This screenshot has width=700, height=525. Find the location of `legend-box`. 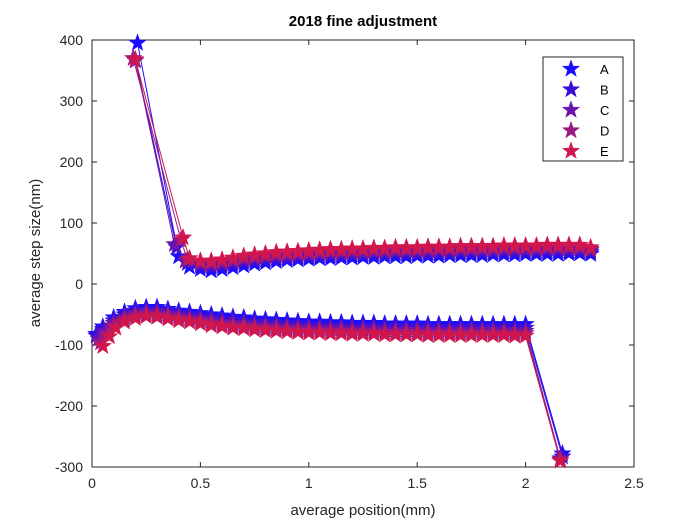

legend-box is located at coordinates (583, 109).